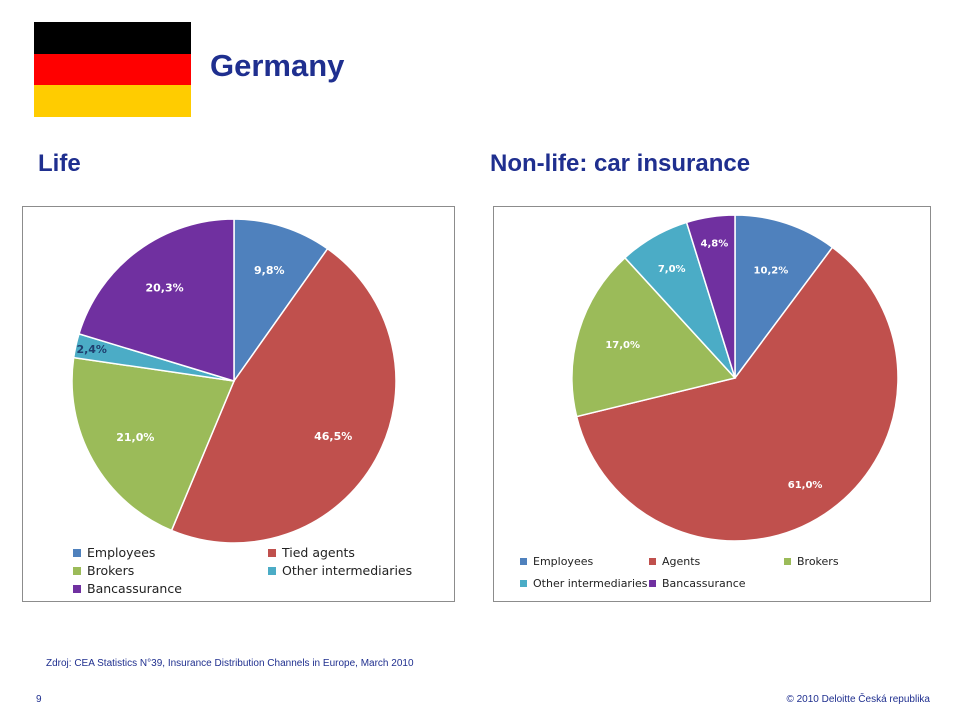 This screenshot has height=720, width=960. What do you see at coordinates (710, 296) in the screenshot?
I see `nonlife-slice-bancassurance` at bounding box center [710, 296].